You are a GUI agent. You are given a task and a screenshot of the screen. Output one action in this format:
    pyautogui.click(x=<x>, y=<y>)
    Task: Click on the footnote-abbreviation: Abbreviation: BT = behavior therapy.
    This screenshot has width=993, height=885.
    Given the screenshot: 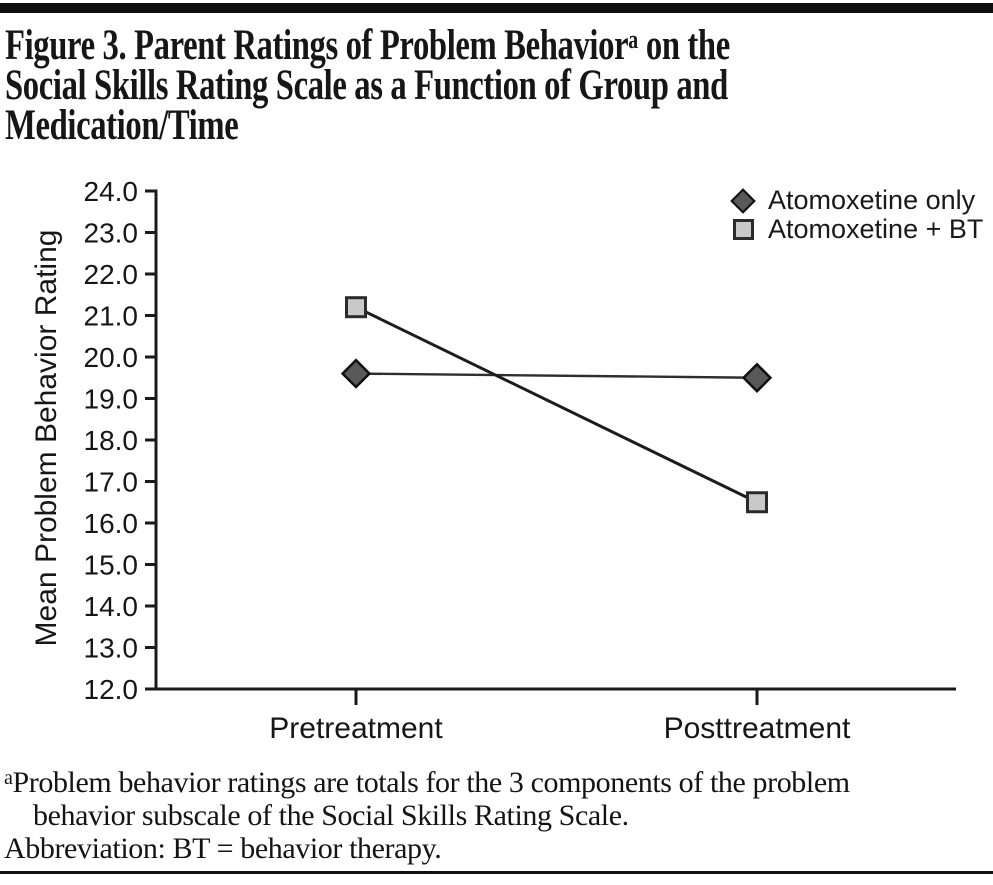 What is the action you would take?
    pyautogui.click(x=223, y=848)
    